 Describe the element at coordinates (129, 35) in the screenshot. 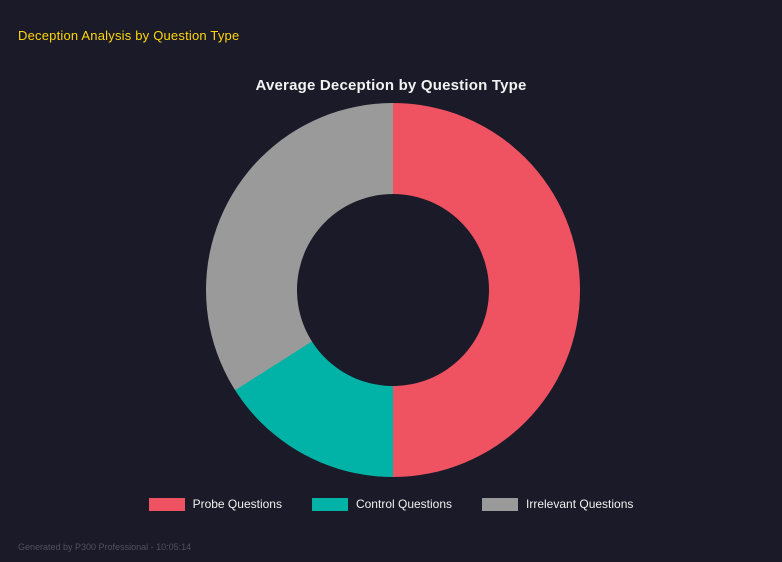

I see `report-header-title: Deception Analysis by Question Type` at that location.